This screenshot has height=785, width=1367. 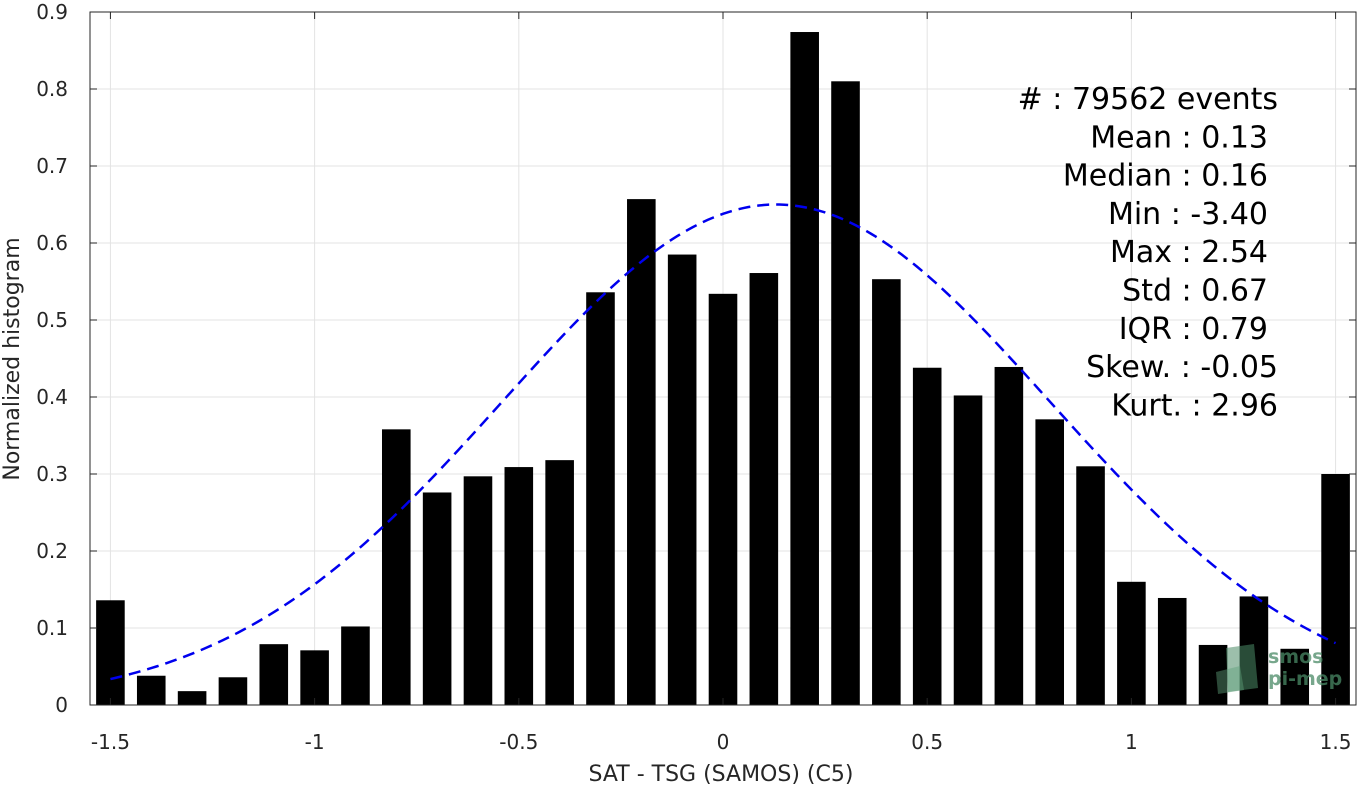 I want to click on y-tick-label: 0.2, so click(x=52, y=551).